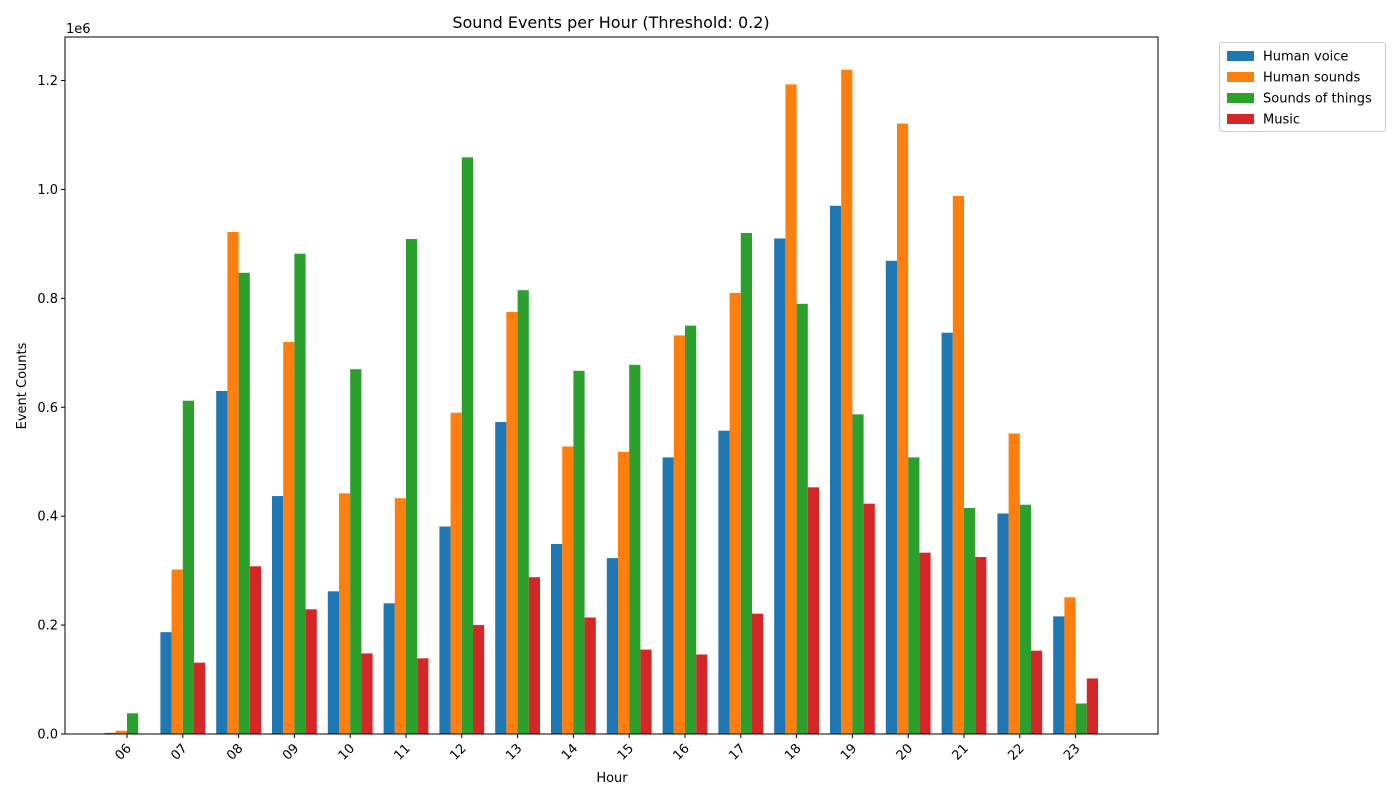 The height and width of the screenshot is (800, 1400). What do you see at coordinates (179, 752) in the screenshot?
I see `x-tick-label: 07` at bounding box center [179, 752].